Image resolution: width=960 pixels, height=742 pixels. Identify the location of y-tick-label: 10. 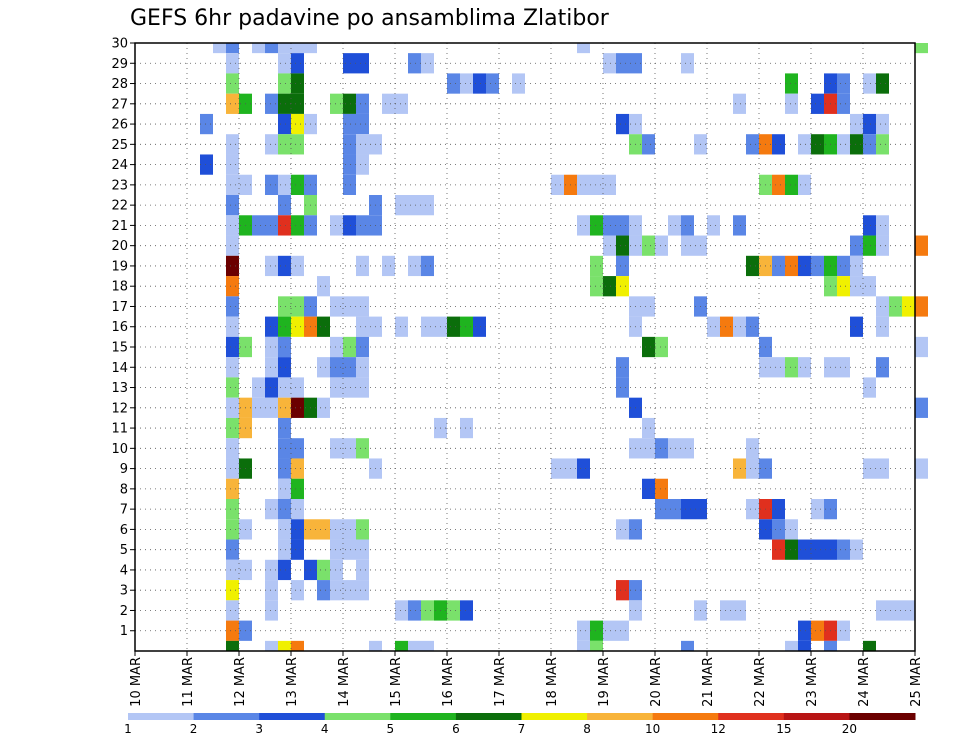
(119, 449).